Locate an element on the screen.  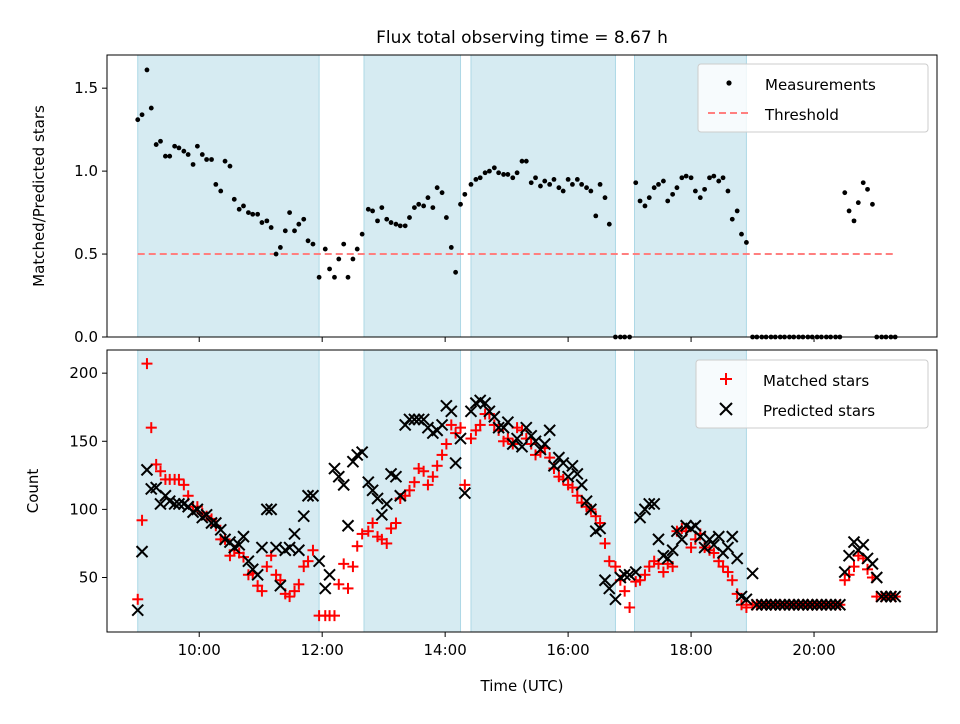
legend-matched-marker is located at coordinates (726, 379).